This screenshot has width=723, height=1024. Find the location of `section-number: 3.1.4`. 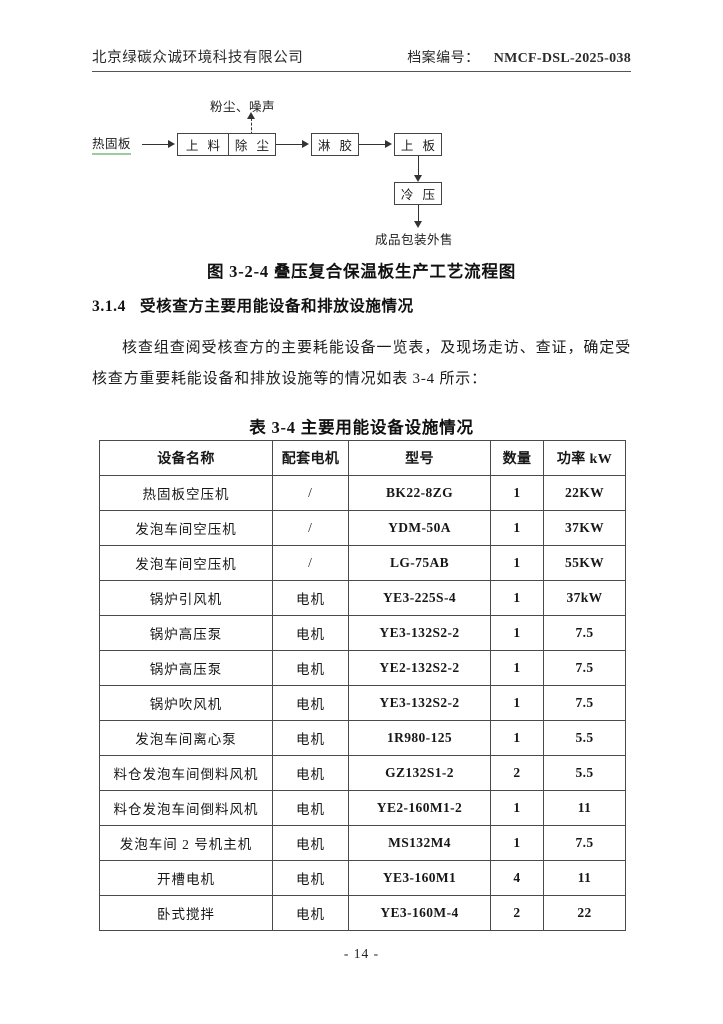

section-number: 3.1.4 is located at coordinates (109, 306).